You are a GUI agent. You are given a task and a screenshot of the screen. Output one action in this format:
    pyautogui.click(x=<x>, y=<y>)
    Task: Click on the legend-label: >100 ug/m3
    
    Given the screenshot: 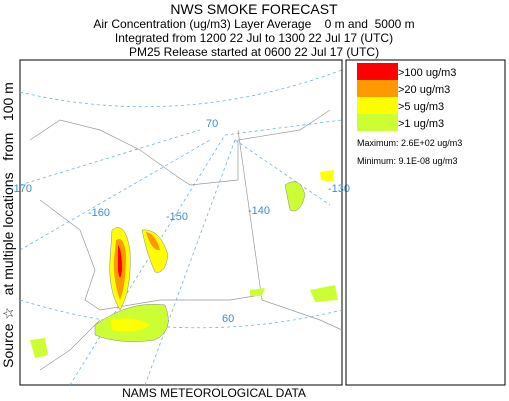 What is the action you would take?
    pyautogui.click(x=427, y=73)
    